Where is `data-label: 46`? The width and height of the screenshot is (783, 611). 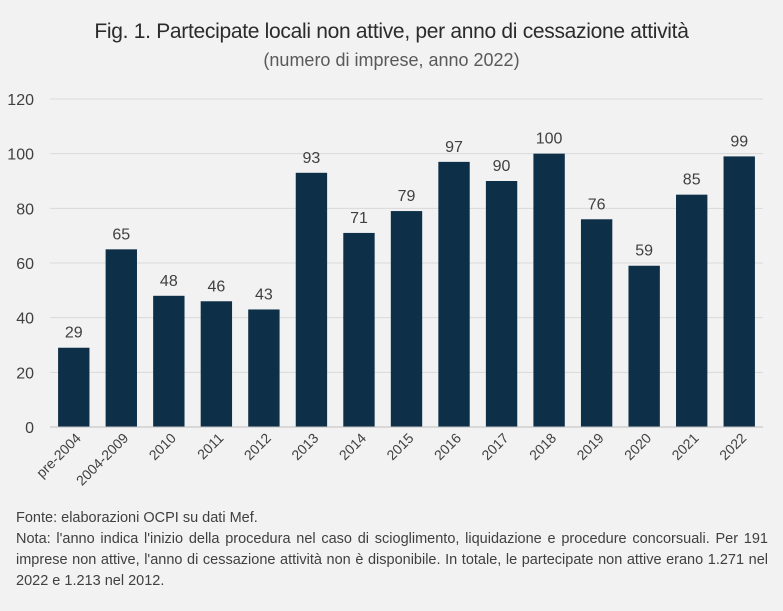
data-label: 46 is located at coordinates (216, 286).